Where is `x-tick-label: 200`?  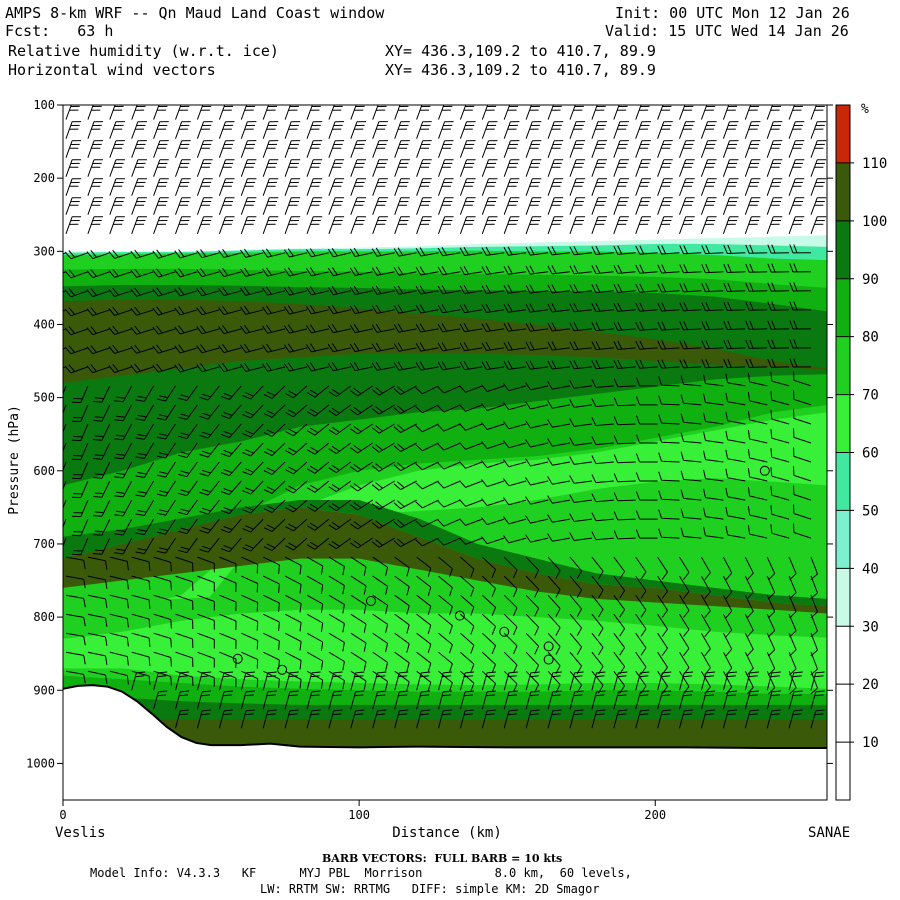
x-tick-label: 200 is located at coordinates (655, 815).